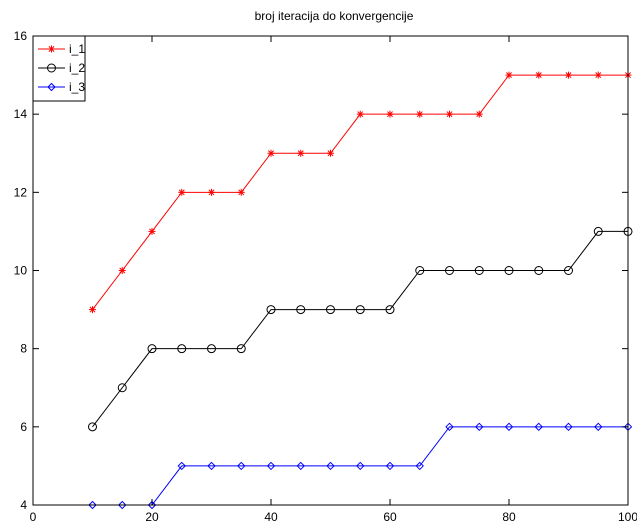 This screenshot has height=525, width=637. I want to click on legend-label: i_3, so click(77, 87).